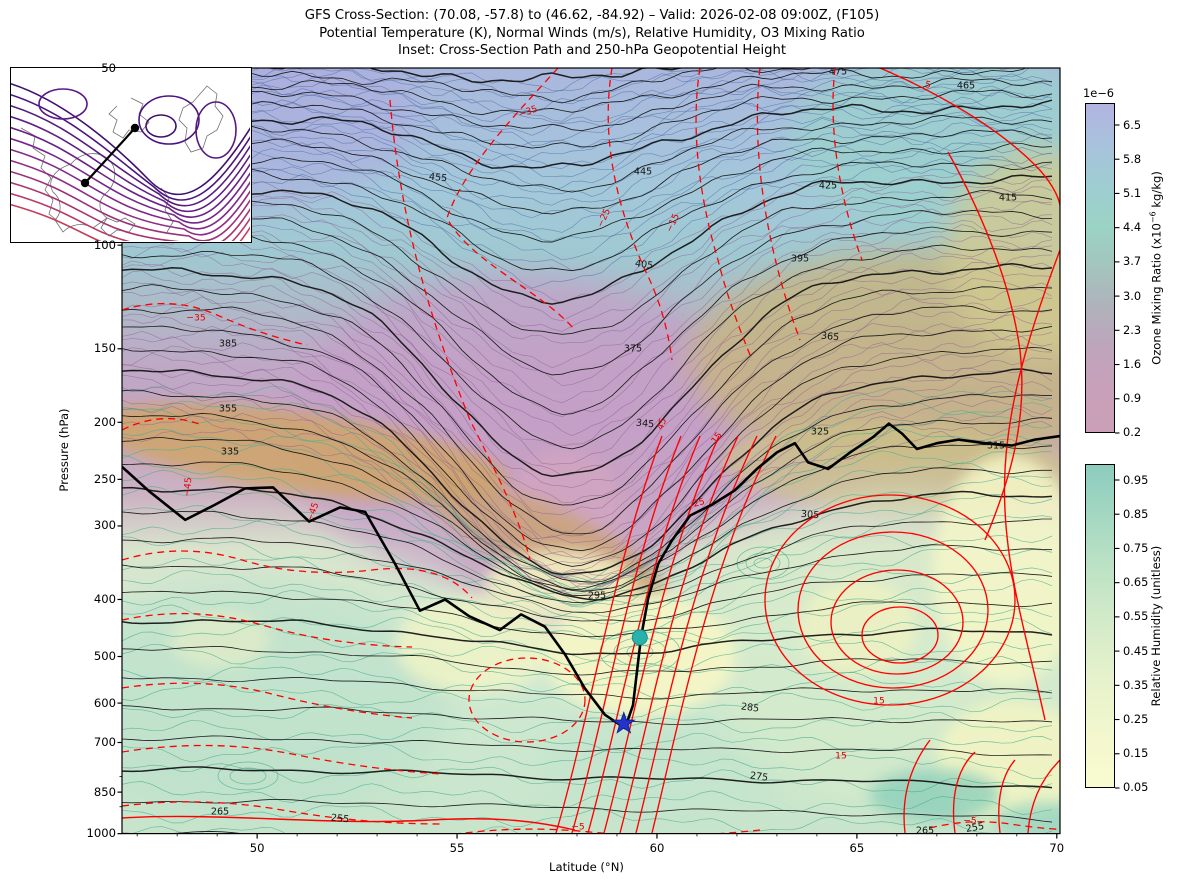 Image resolution: width=1184 pixels, height=888 pixels. I want to click on rh-colorbar, so click(1100, 626).